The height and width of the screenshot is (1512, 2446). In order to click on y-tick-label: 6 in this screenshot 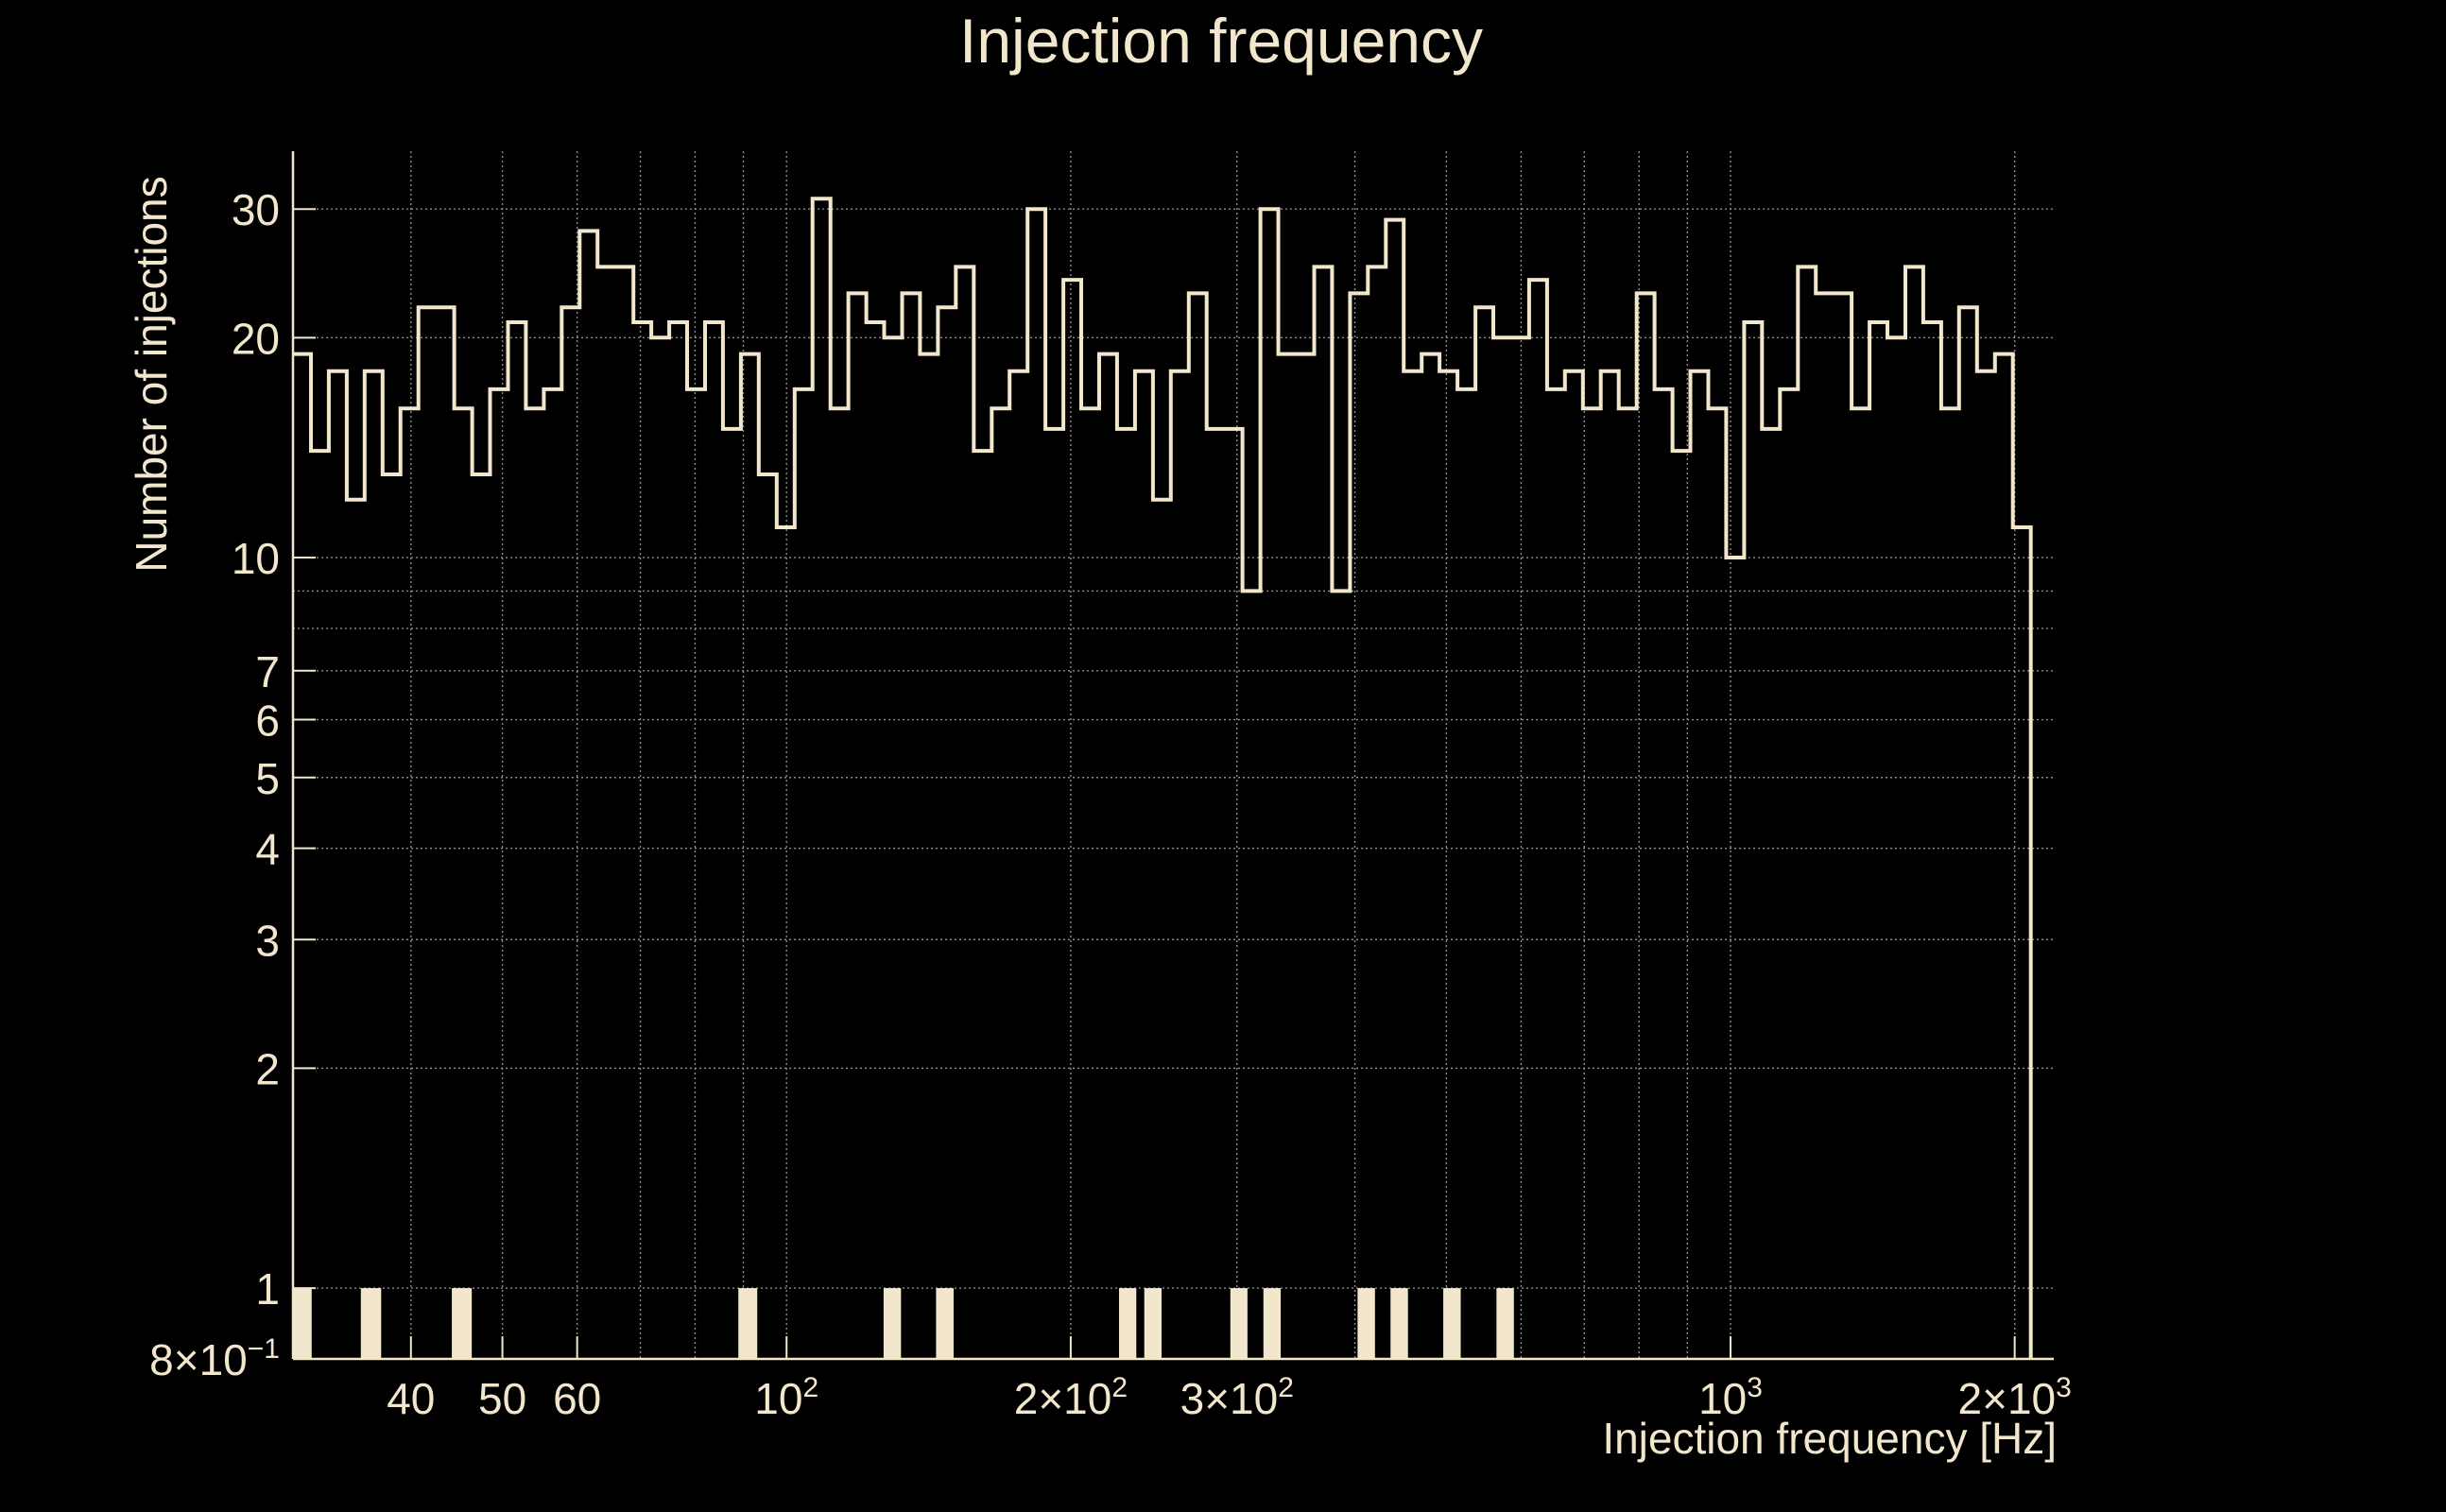, I will do `click(267, 721)`.